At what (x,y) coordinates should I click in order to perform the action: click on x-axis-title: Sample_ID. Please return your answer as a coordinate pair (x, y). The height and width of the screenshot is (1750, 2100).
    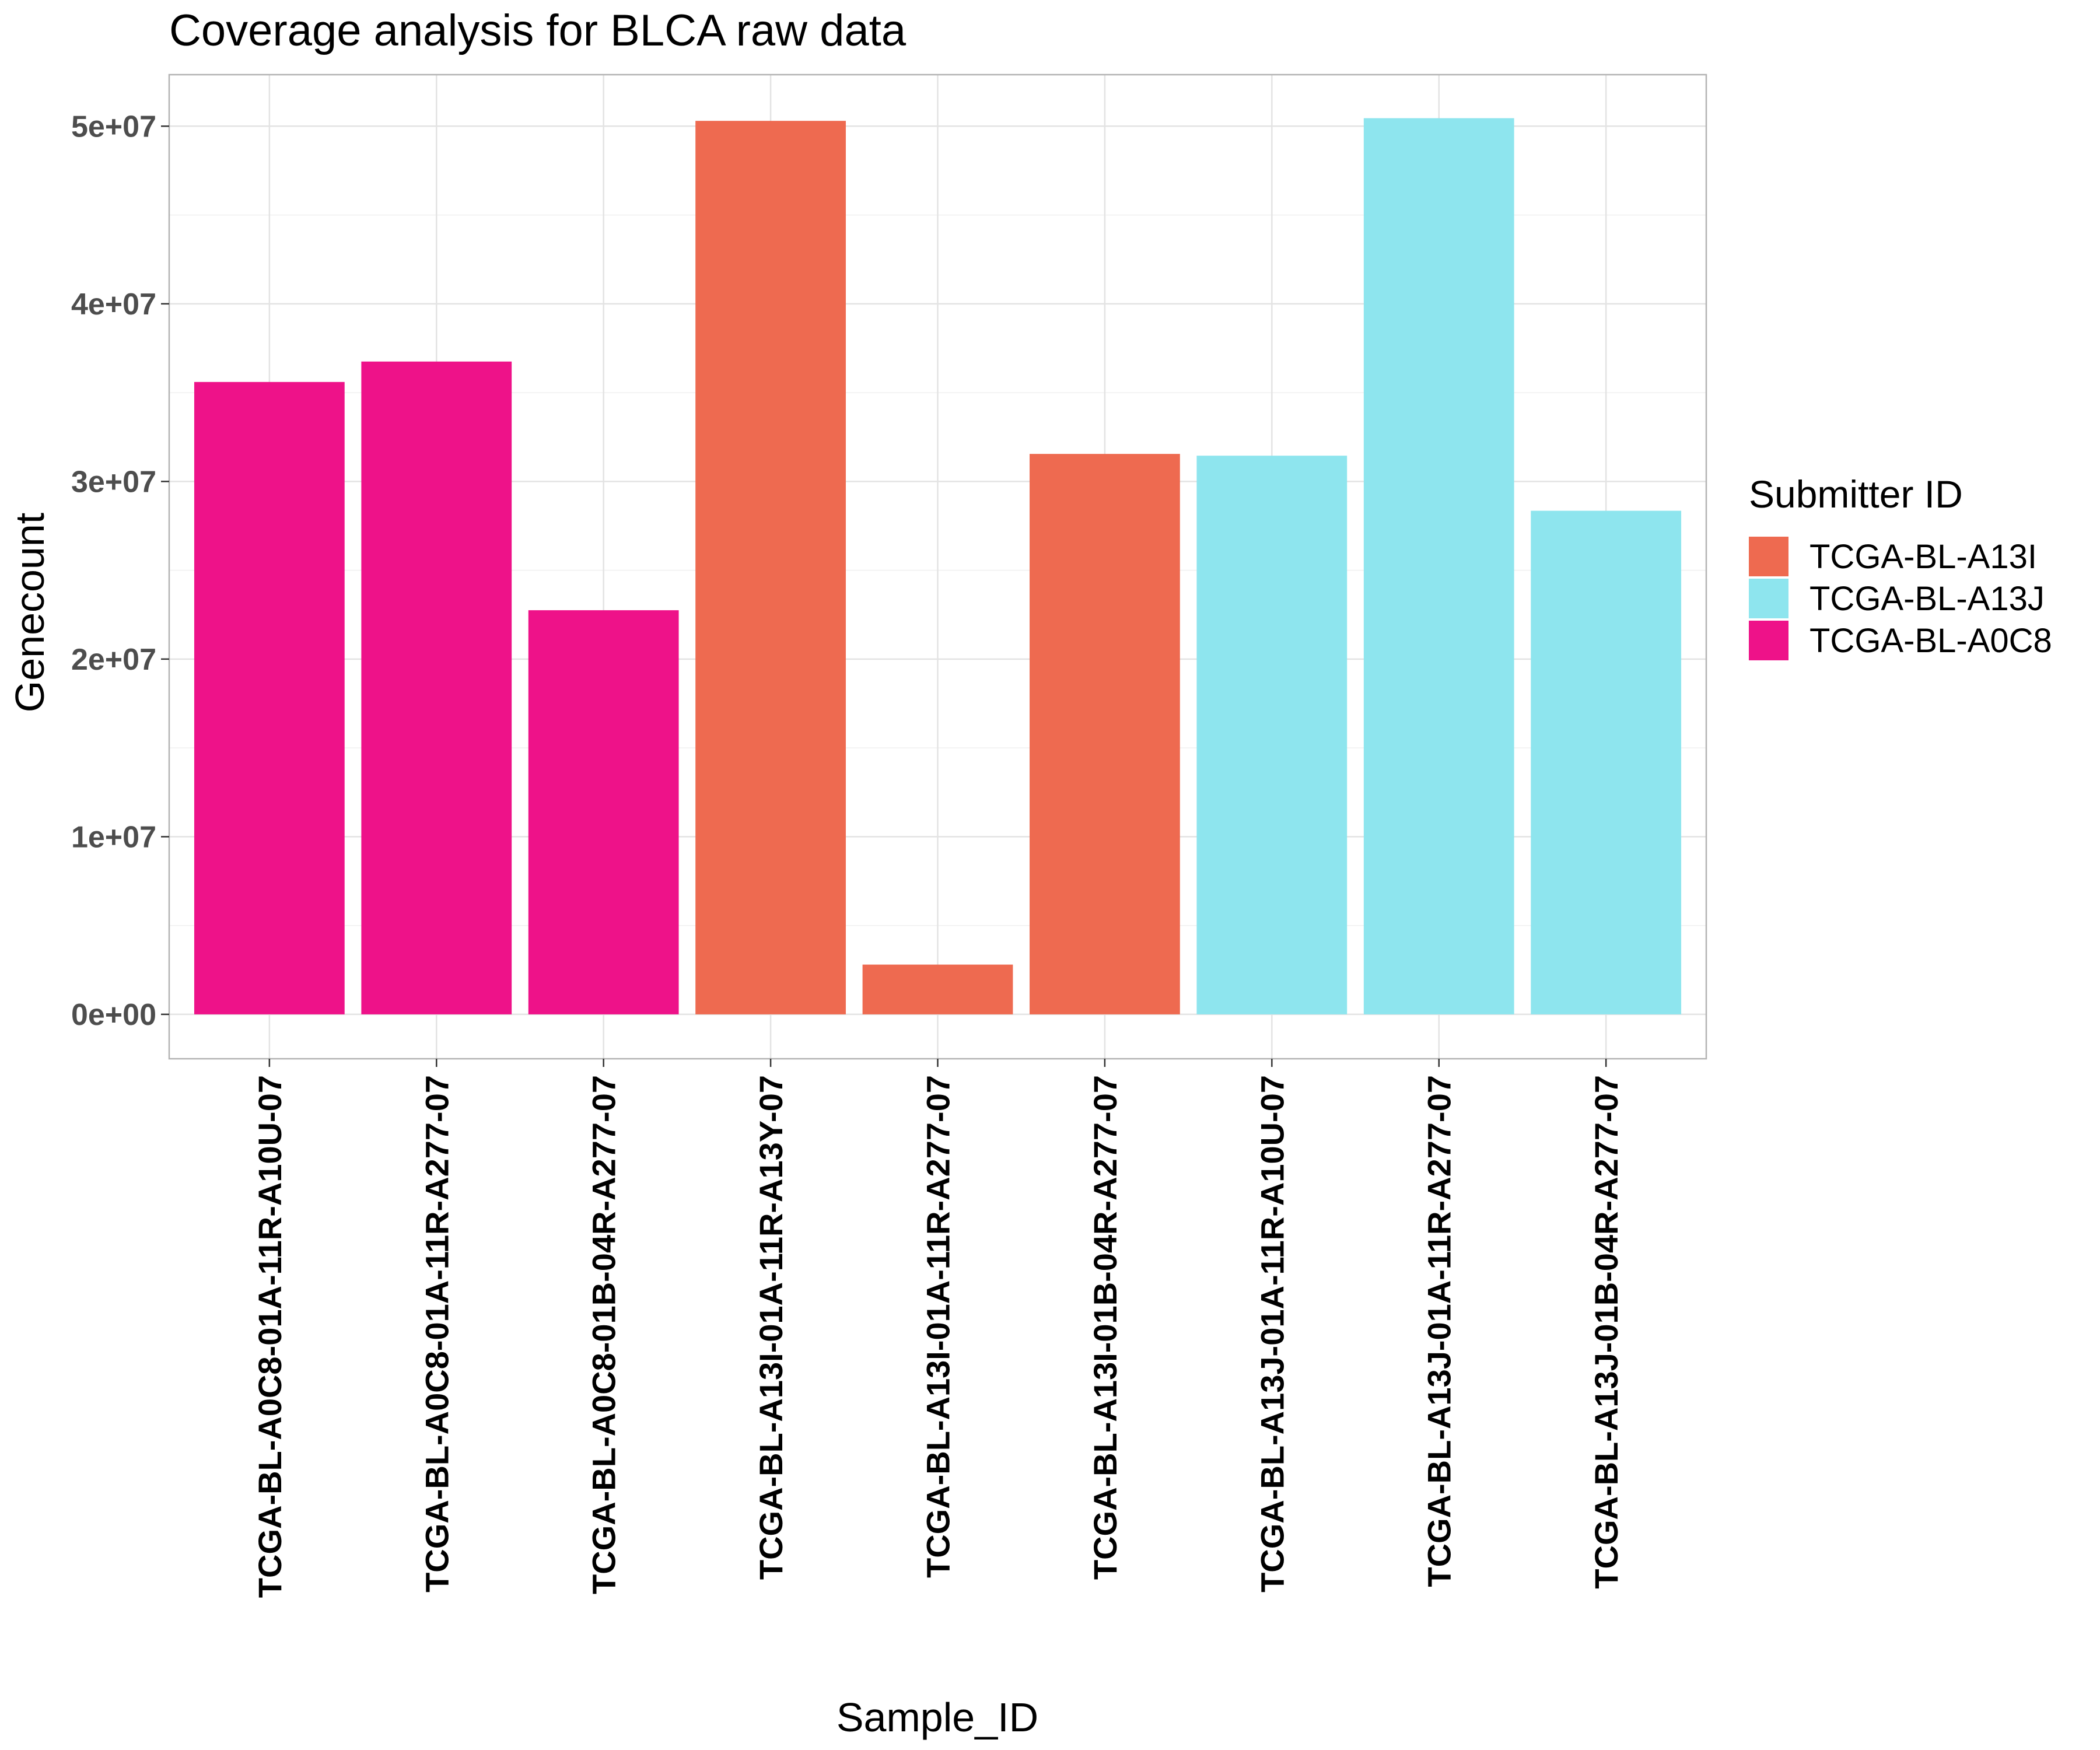
    Looking at the image, I should click on (937, 1717).